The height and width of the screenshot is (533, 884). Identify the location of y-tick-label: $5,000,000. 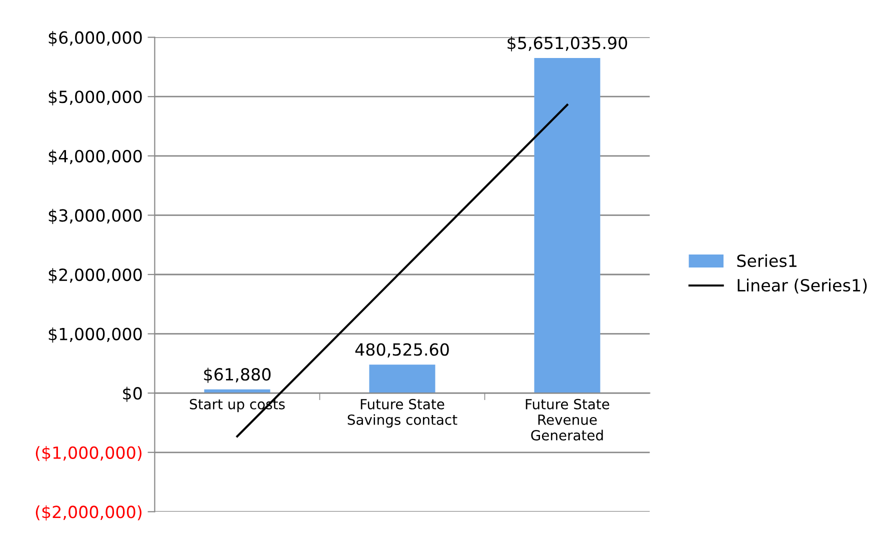
(95, 98).